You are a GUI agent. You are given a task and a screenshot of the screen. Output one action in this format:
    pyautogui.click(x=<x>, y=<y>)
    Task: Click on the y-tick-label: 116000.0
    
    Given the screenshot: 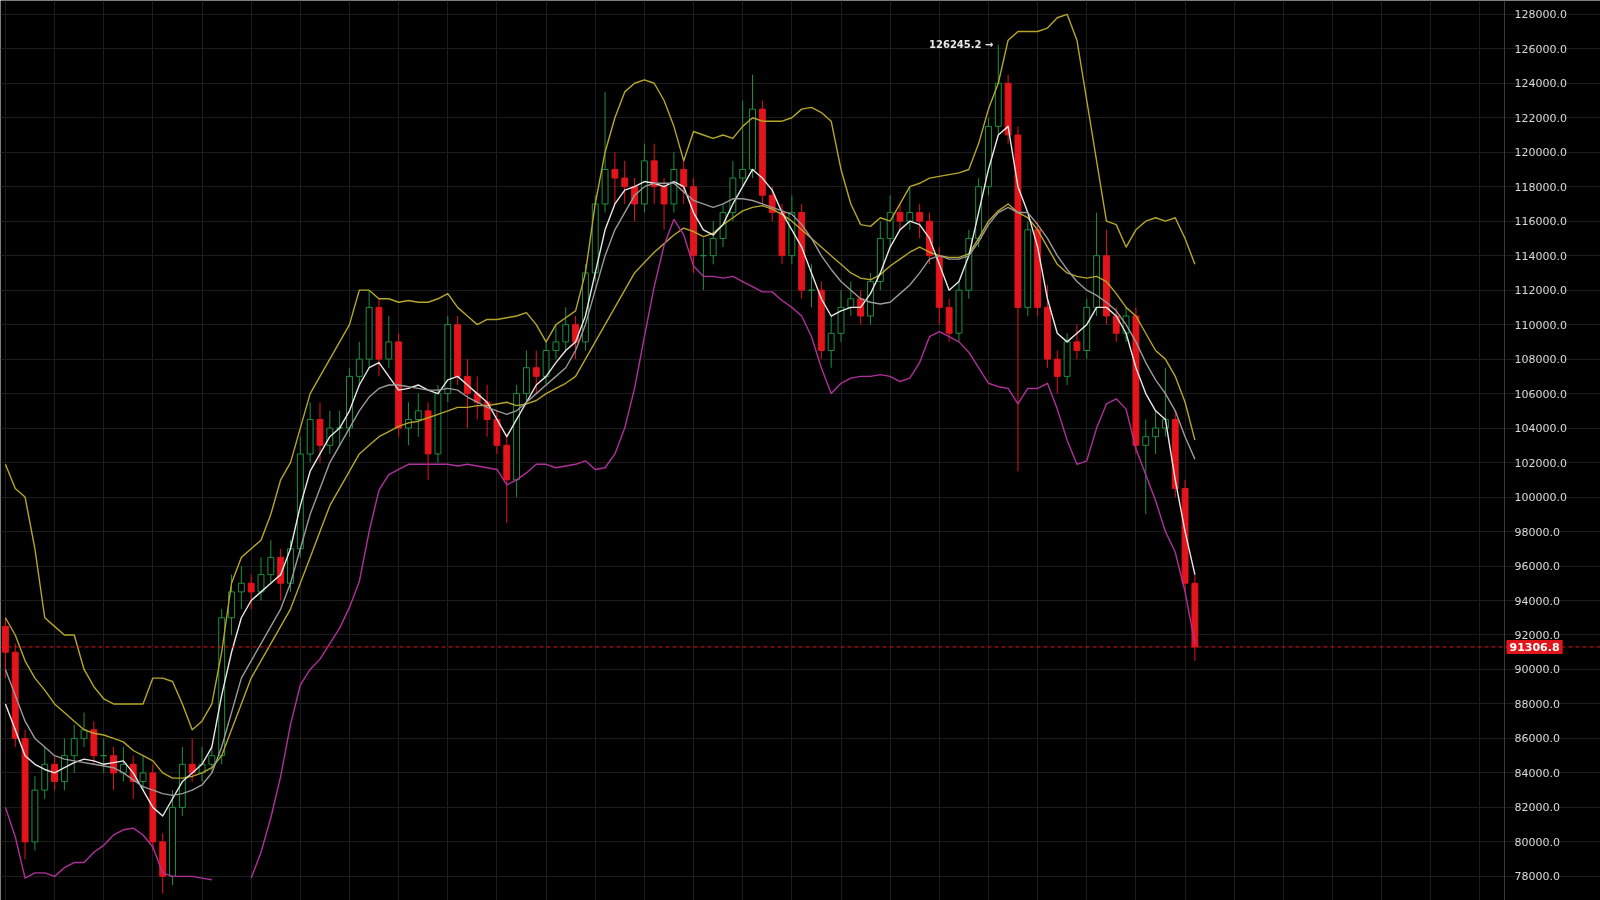 What is the action you would take?
    pyautogui.click(x=1540, y=222)
    